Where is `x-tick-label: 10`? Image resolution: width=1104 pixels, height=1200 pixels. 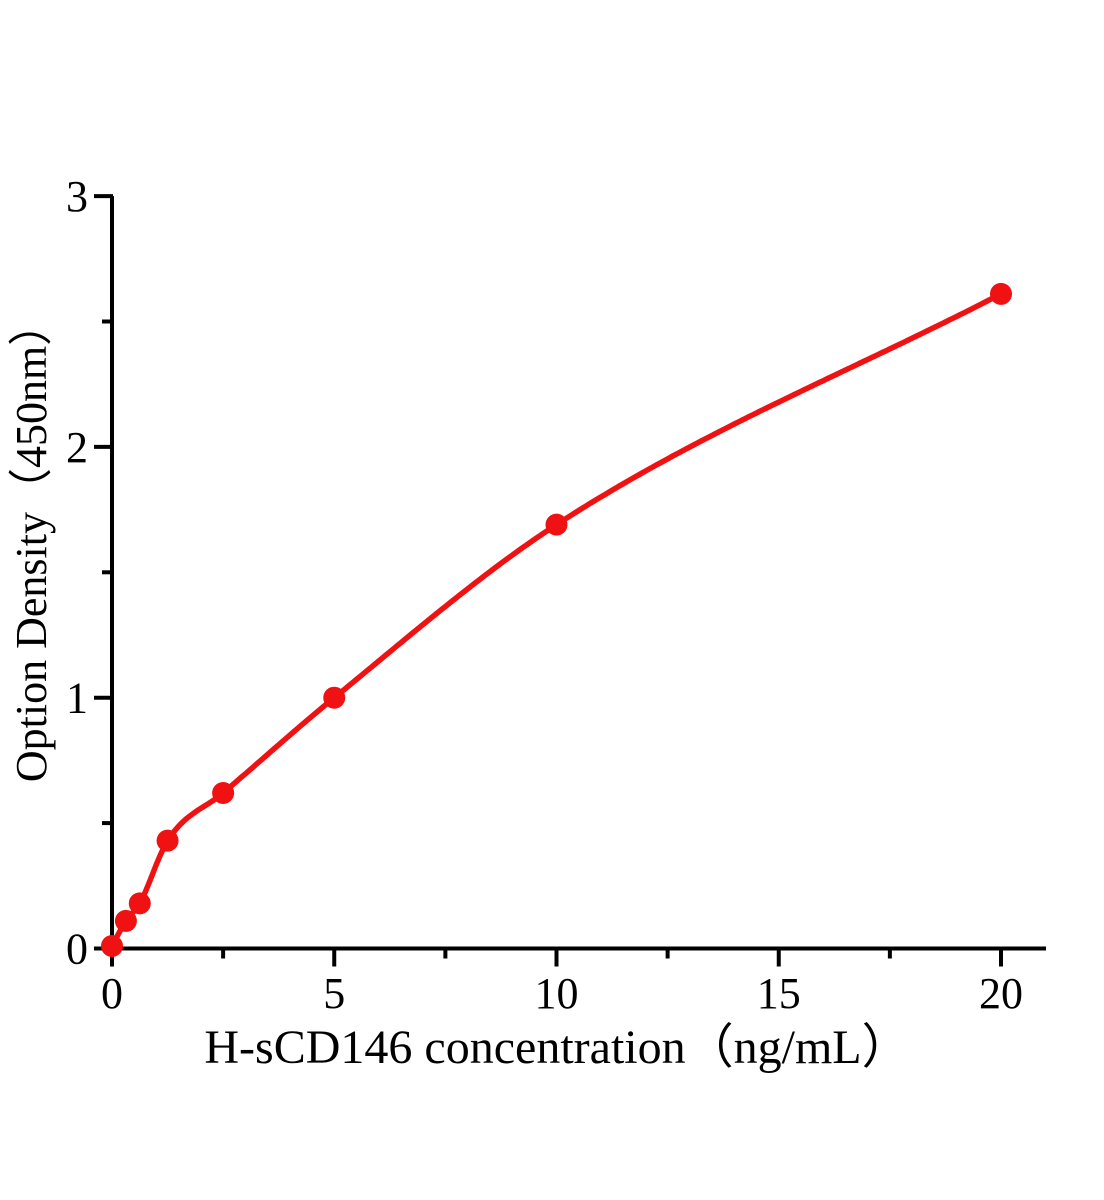
x-tick-label: 10 is located at coordinates (557, 993).